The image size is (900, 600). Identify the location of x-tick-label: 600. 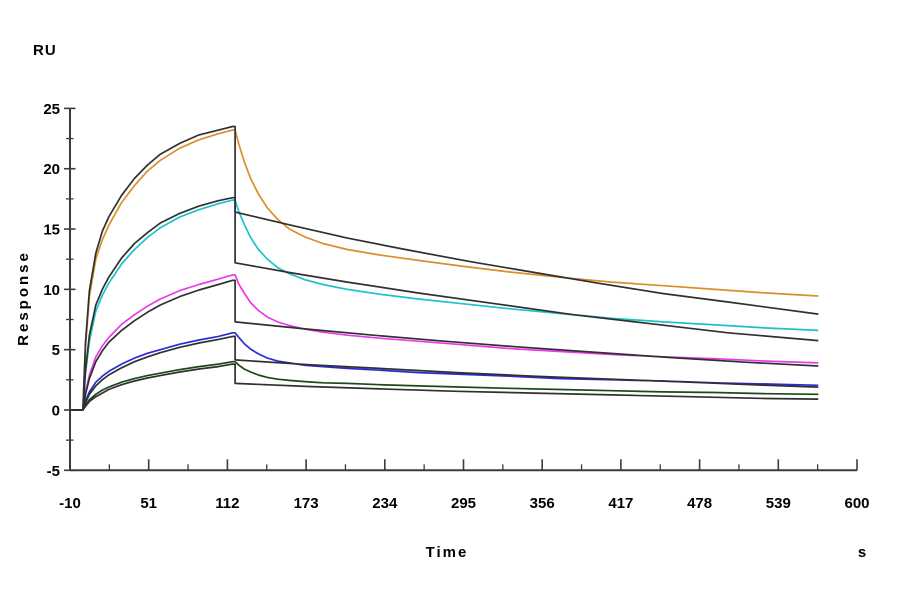
(856, 503).